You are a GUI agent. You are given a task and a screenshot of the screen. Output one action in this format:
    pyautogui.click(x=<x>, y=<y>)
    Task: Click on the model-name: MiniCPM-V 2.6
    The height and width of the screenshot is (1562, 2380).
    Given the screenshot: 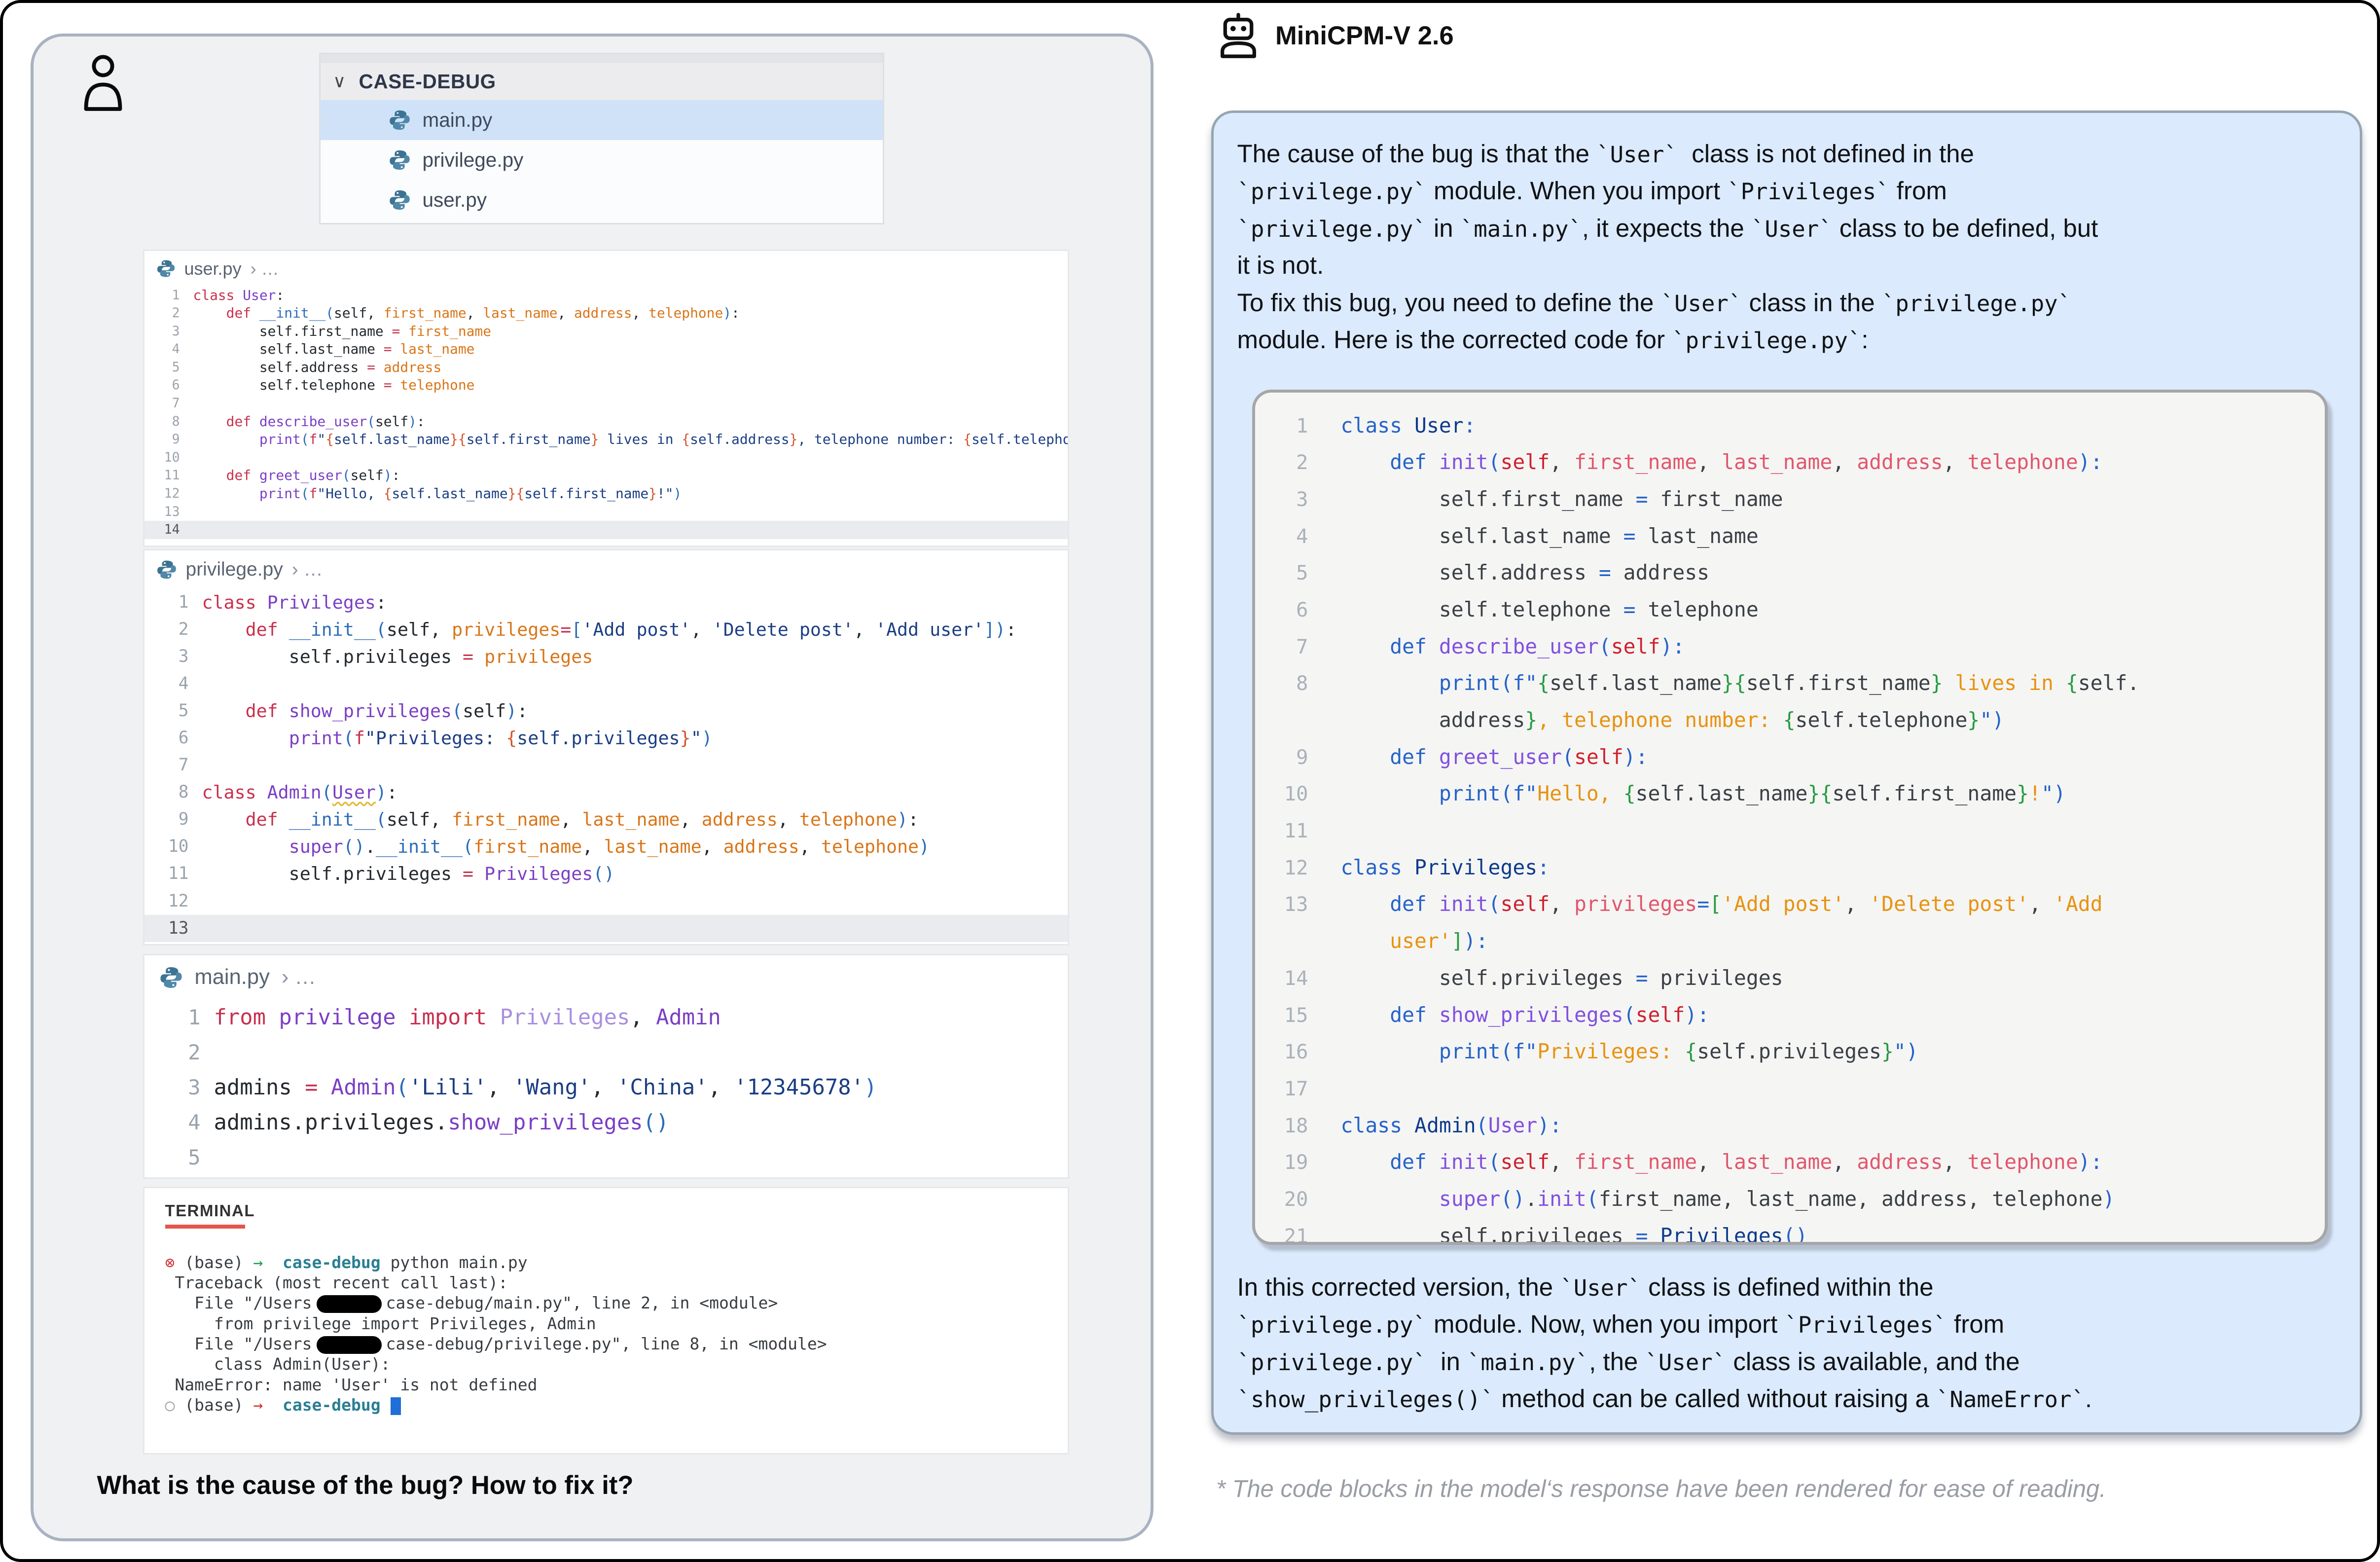 What is the action you would take?
    pyautogui.click(x=1364, y=35)
    